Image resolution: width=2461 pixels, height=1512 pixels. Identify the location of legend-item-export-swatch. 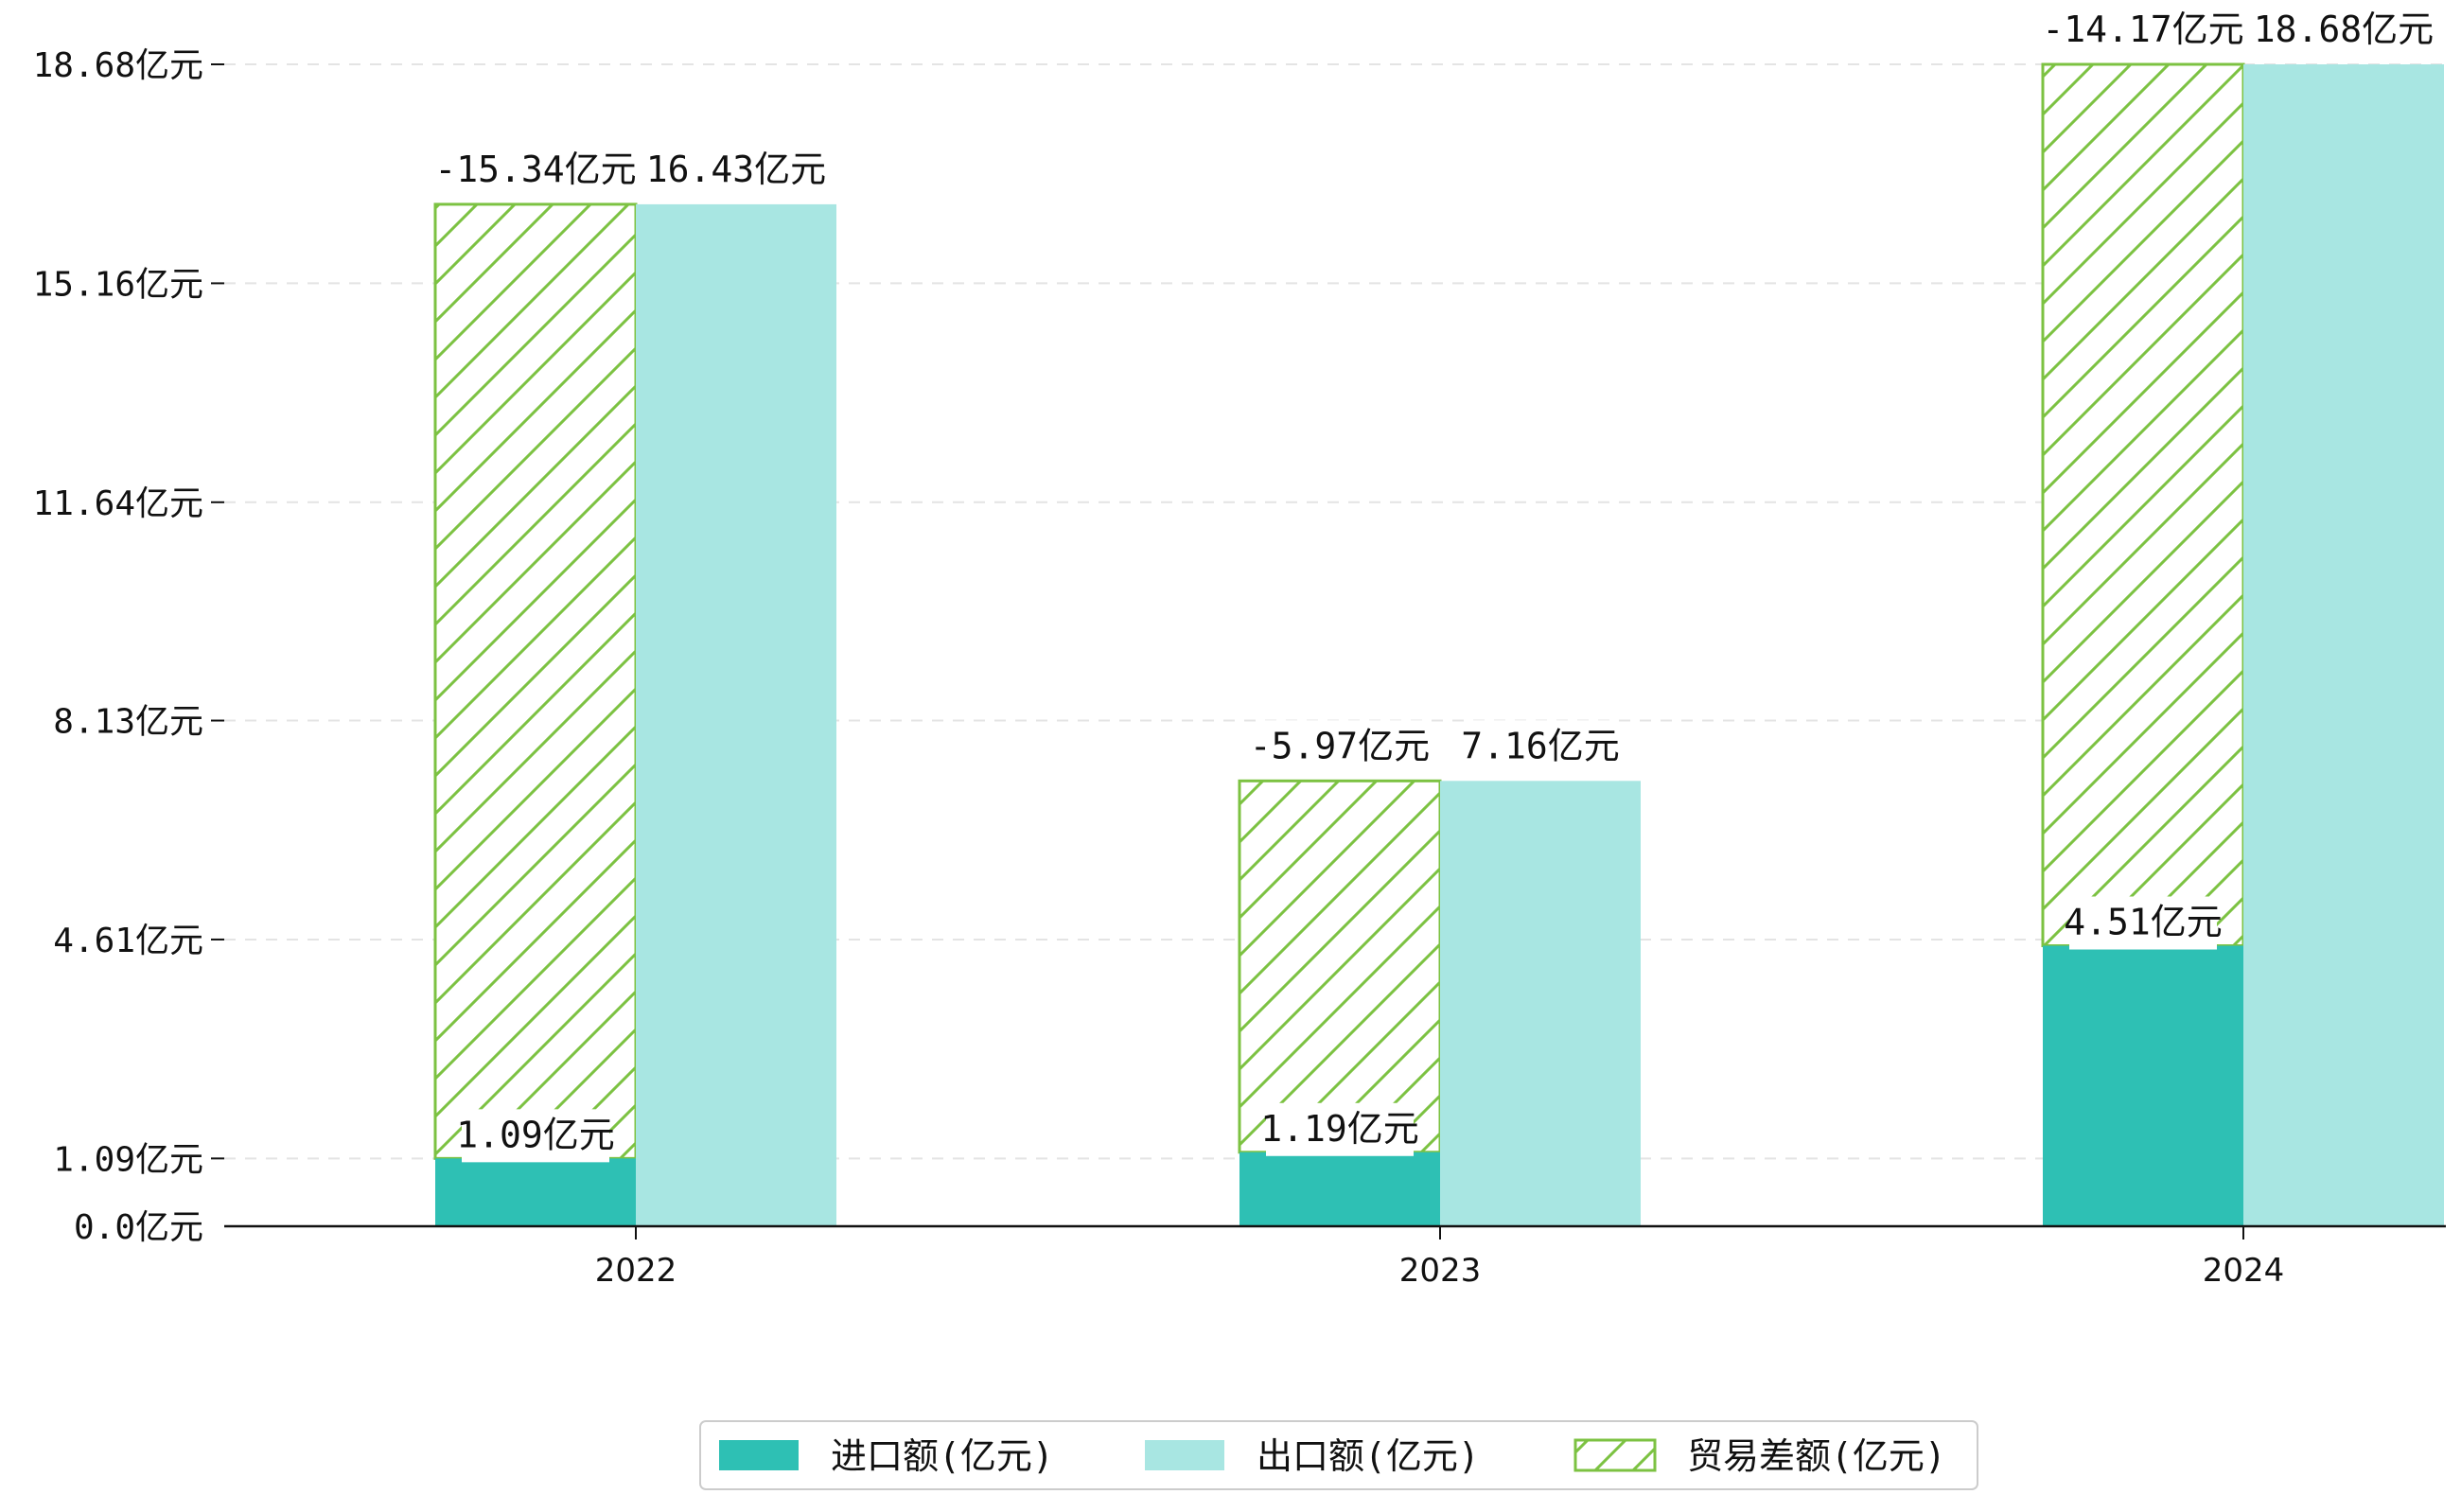
(1184, 1455).